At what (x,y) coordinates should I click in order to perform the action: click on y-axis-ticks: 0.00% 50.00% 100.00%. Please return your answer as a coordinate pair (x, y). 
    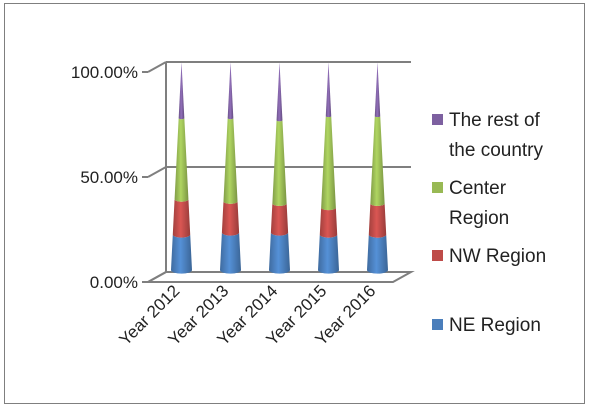
    Looking at the image, I should click on (109, 177).